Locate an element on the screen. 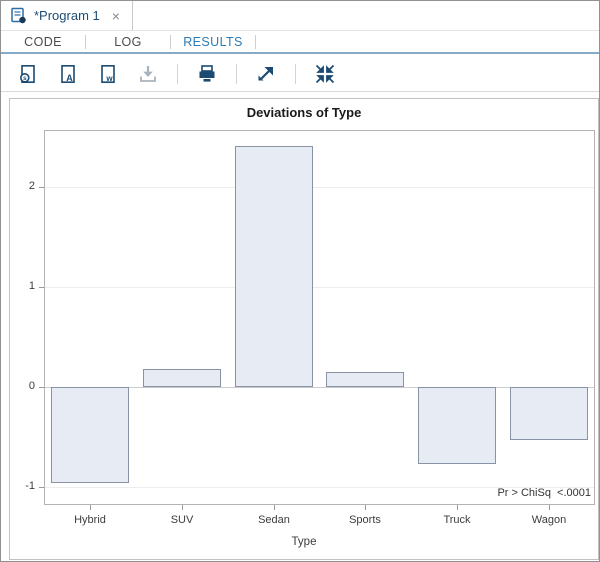 The width and height of the screenshot is (600, 562). window-tab-bar: *Program 1 × is located at coordinates (300, 16).